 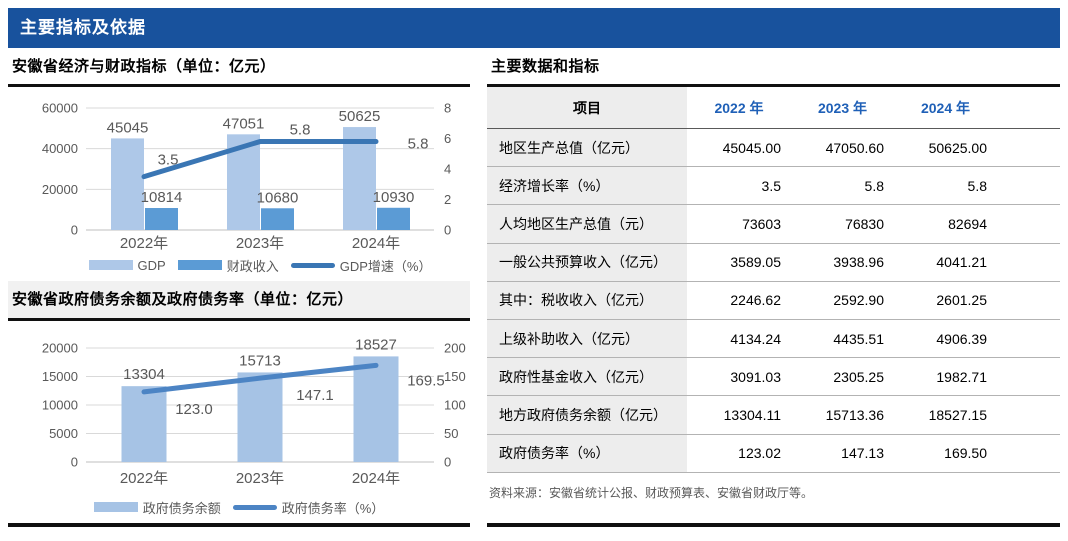 What do you see at coordinates (945, 107) in the screenshot?
I see `column-header: 2024 年` at bounding box center [945, 107].